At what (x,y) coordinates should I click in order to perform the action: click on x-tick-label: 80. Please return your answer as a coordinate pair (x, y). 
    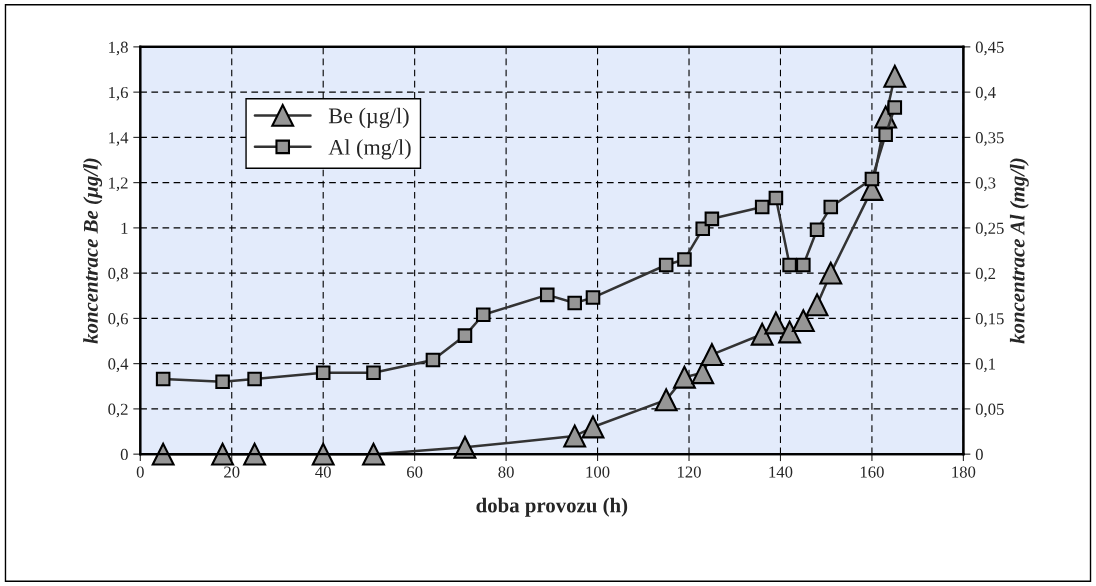
    Looking at the image, I should click on (506, 472).